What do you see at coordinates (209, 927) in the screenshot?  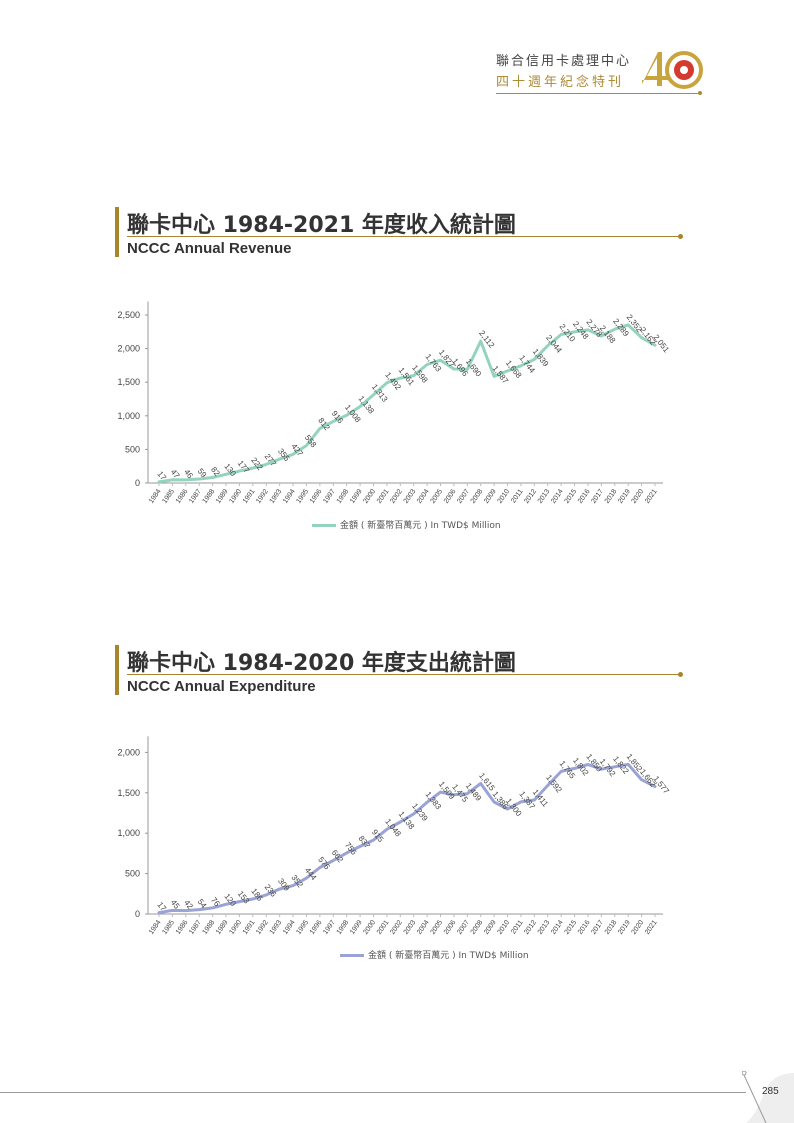 I see `x-tick-label: 1988` at bounding box center [209, 927].